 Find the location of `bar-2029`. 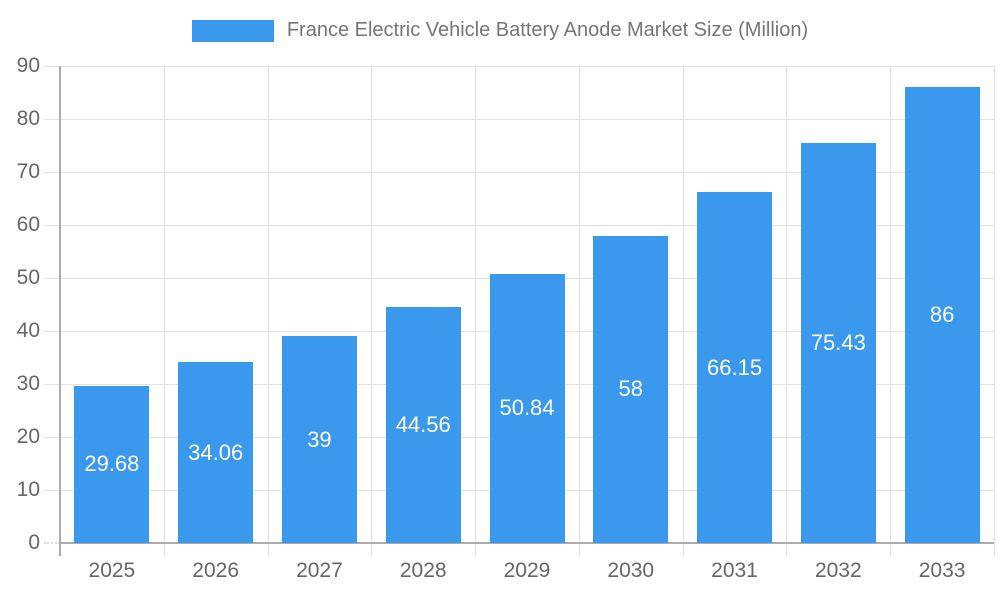

bar-2029 is located at coordinates (527, 408).